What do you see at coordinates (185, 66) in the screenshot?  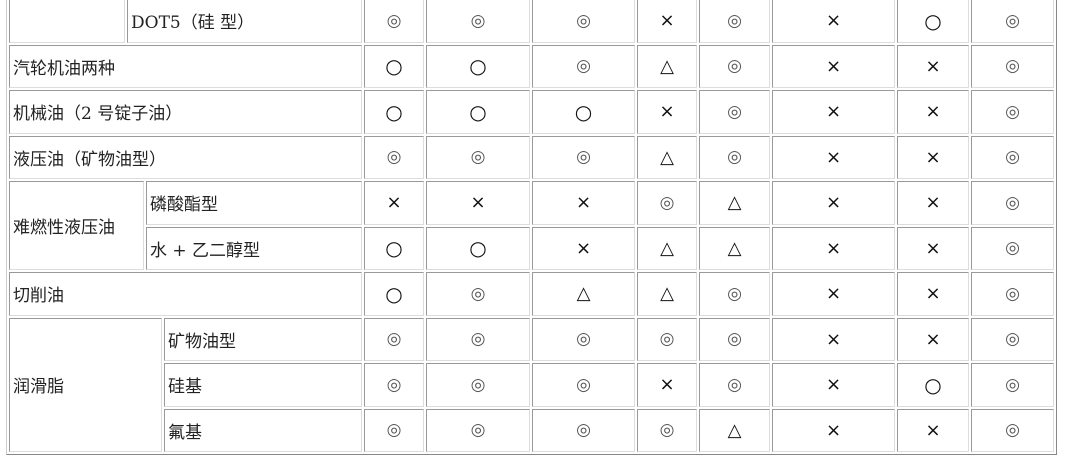 I see `row-label-cell: 汽轮机油两种` at bounding box center [185, 66].